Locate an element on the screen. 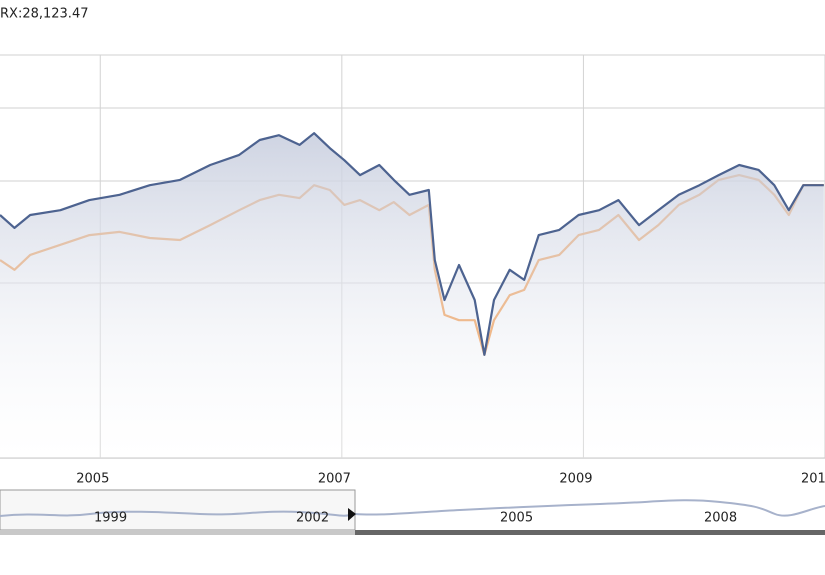 This screenshot has height=575, width=825. x-tick-label: 2009 is located at coordinates (575, 479).